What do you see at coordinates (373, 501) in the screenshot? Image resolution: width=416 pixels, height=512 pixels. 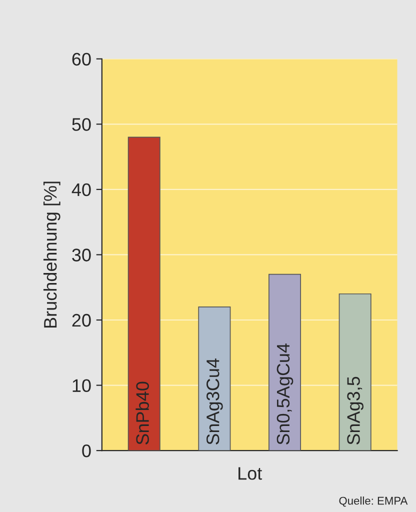 I see `source-note: Quelle: EMPA` at bounding box center [373, 501].